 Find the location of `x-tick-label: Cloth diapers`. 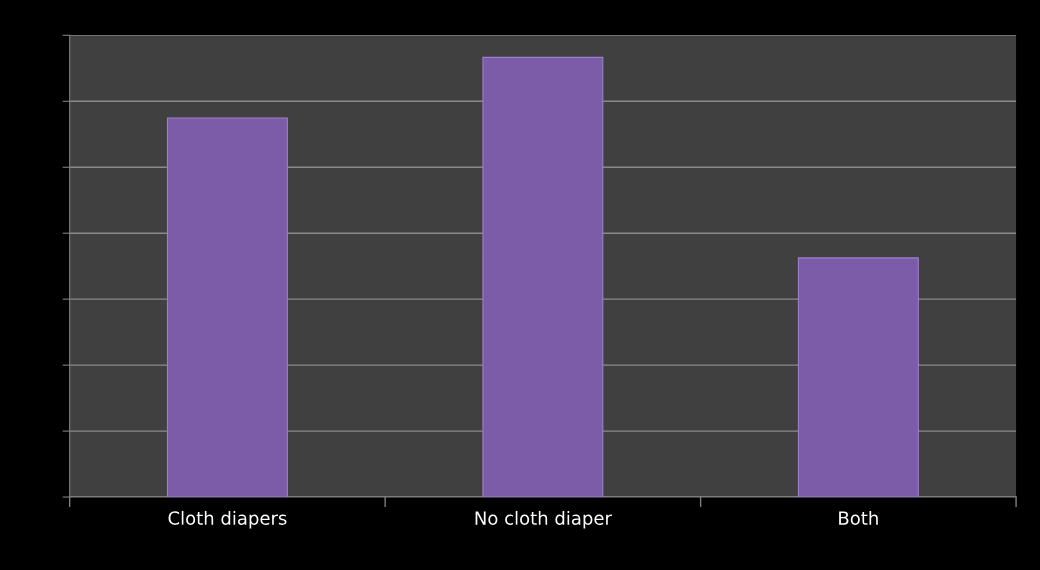

x-tick-label: Cloth diapers is located at coordinates (227, 519).